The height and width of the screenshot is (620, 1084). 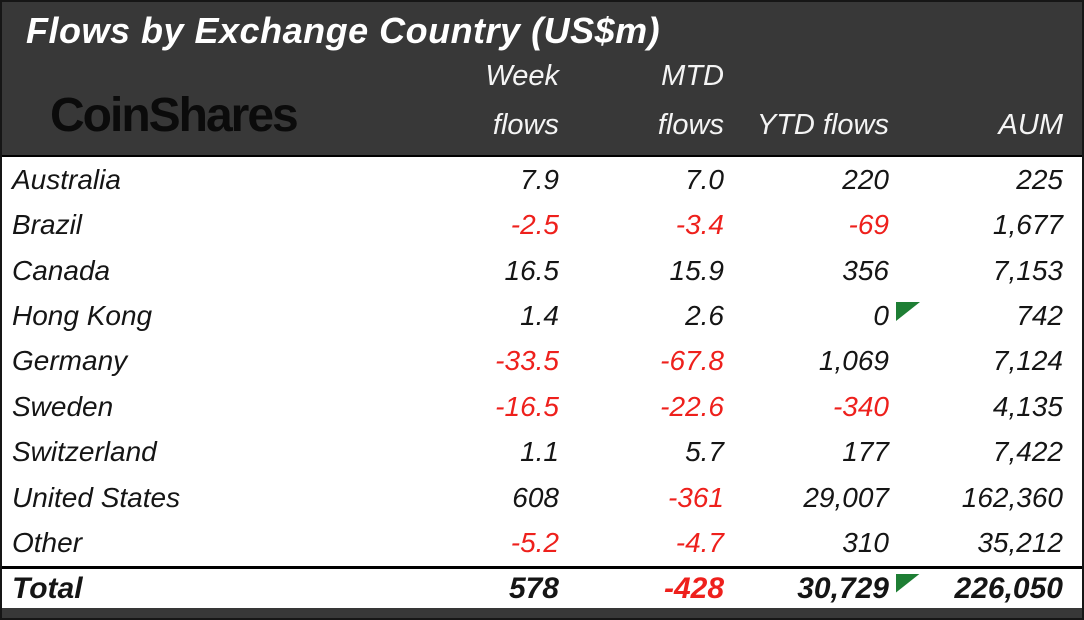 What do you see at coordinates (821, 543) in the screenshot?
I see `ytd-flows-cell: 310` at bounding box center [821, 543].